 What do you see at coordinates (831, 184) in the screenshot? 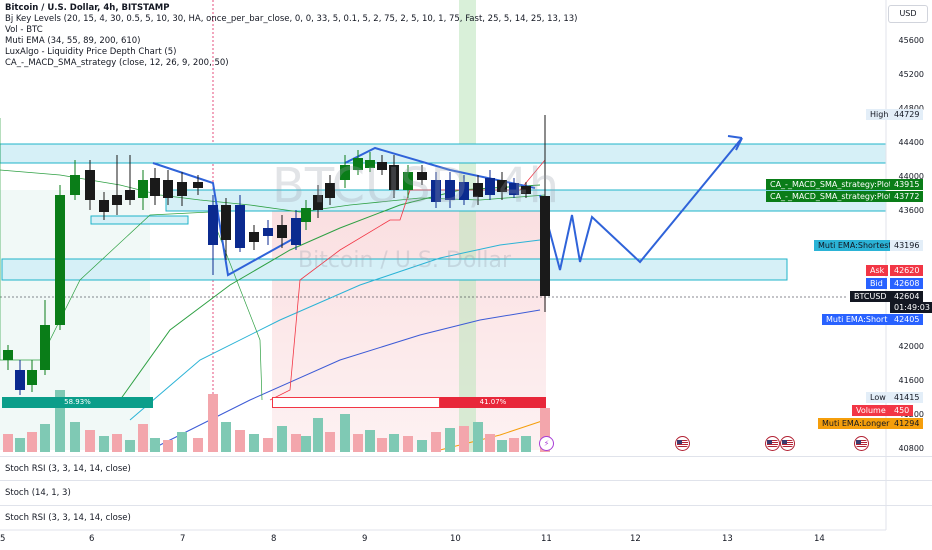
I see `strategy-plot-1-label: CA_-_MACD_SMA_strategy:Plot` at bounding box center [831, 184].